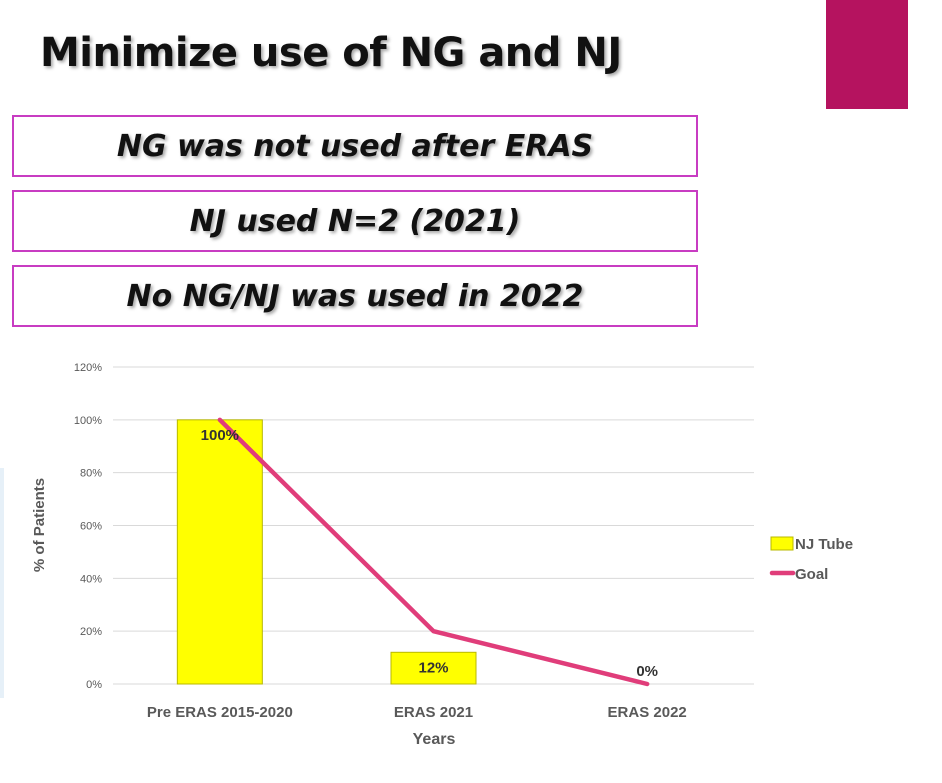 This screenshot has width=942, height=783. Describe the element at coordinates (91, 527) in the screenshot. I see `y-tick-label-60: 60%` at that location.